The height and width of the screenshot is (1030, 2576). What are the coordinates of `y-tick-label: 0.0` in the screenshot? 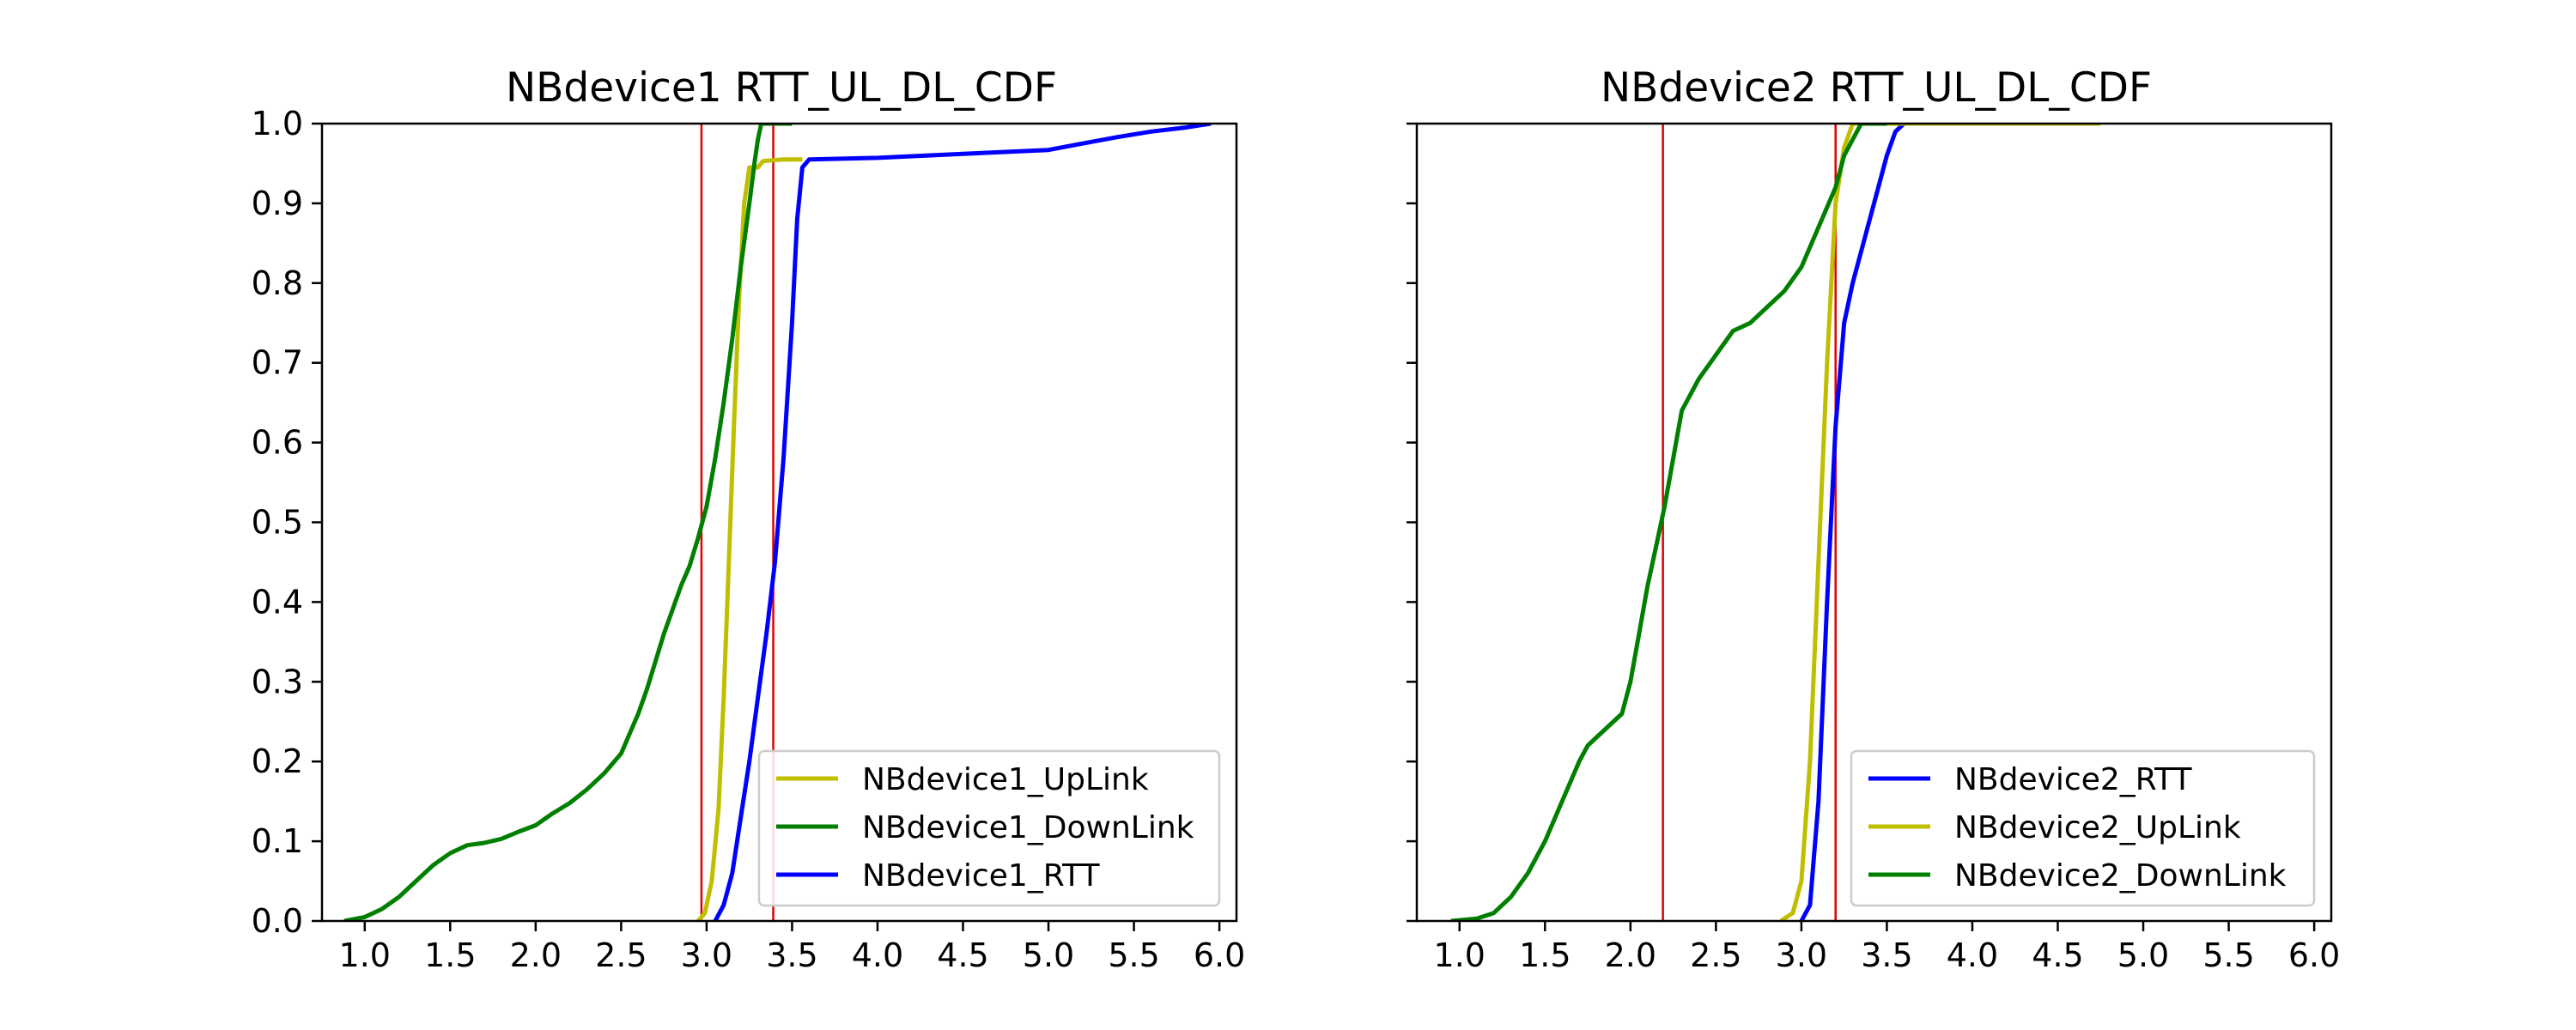 It's located at (278, 921).